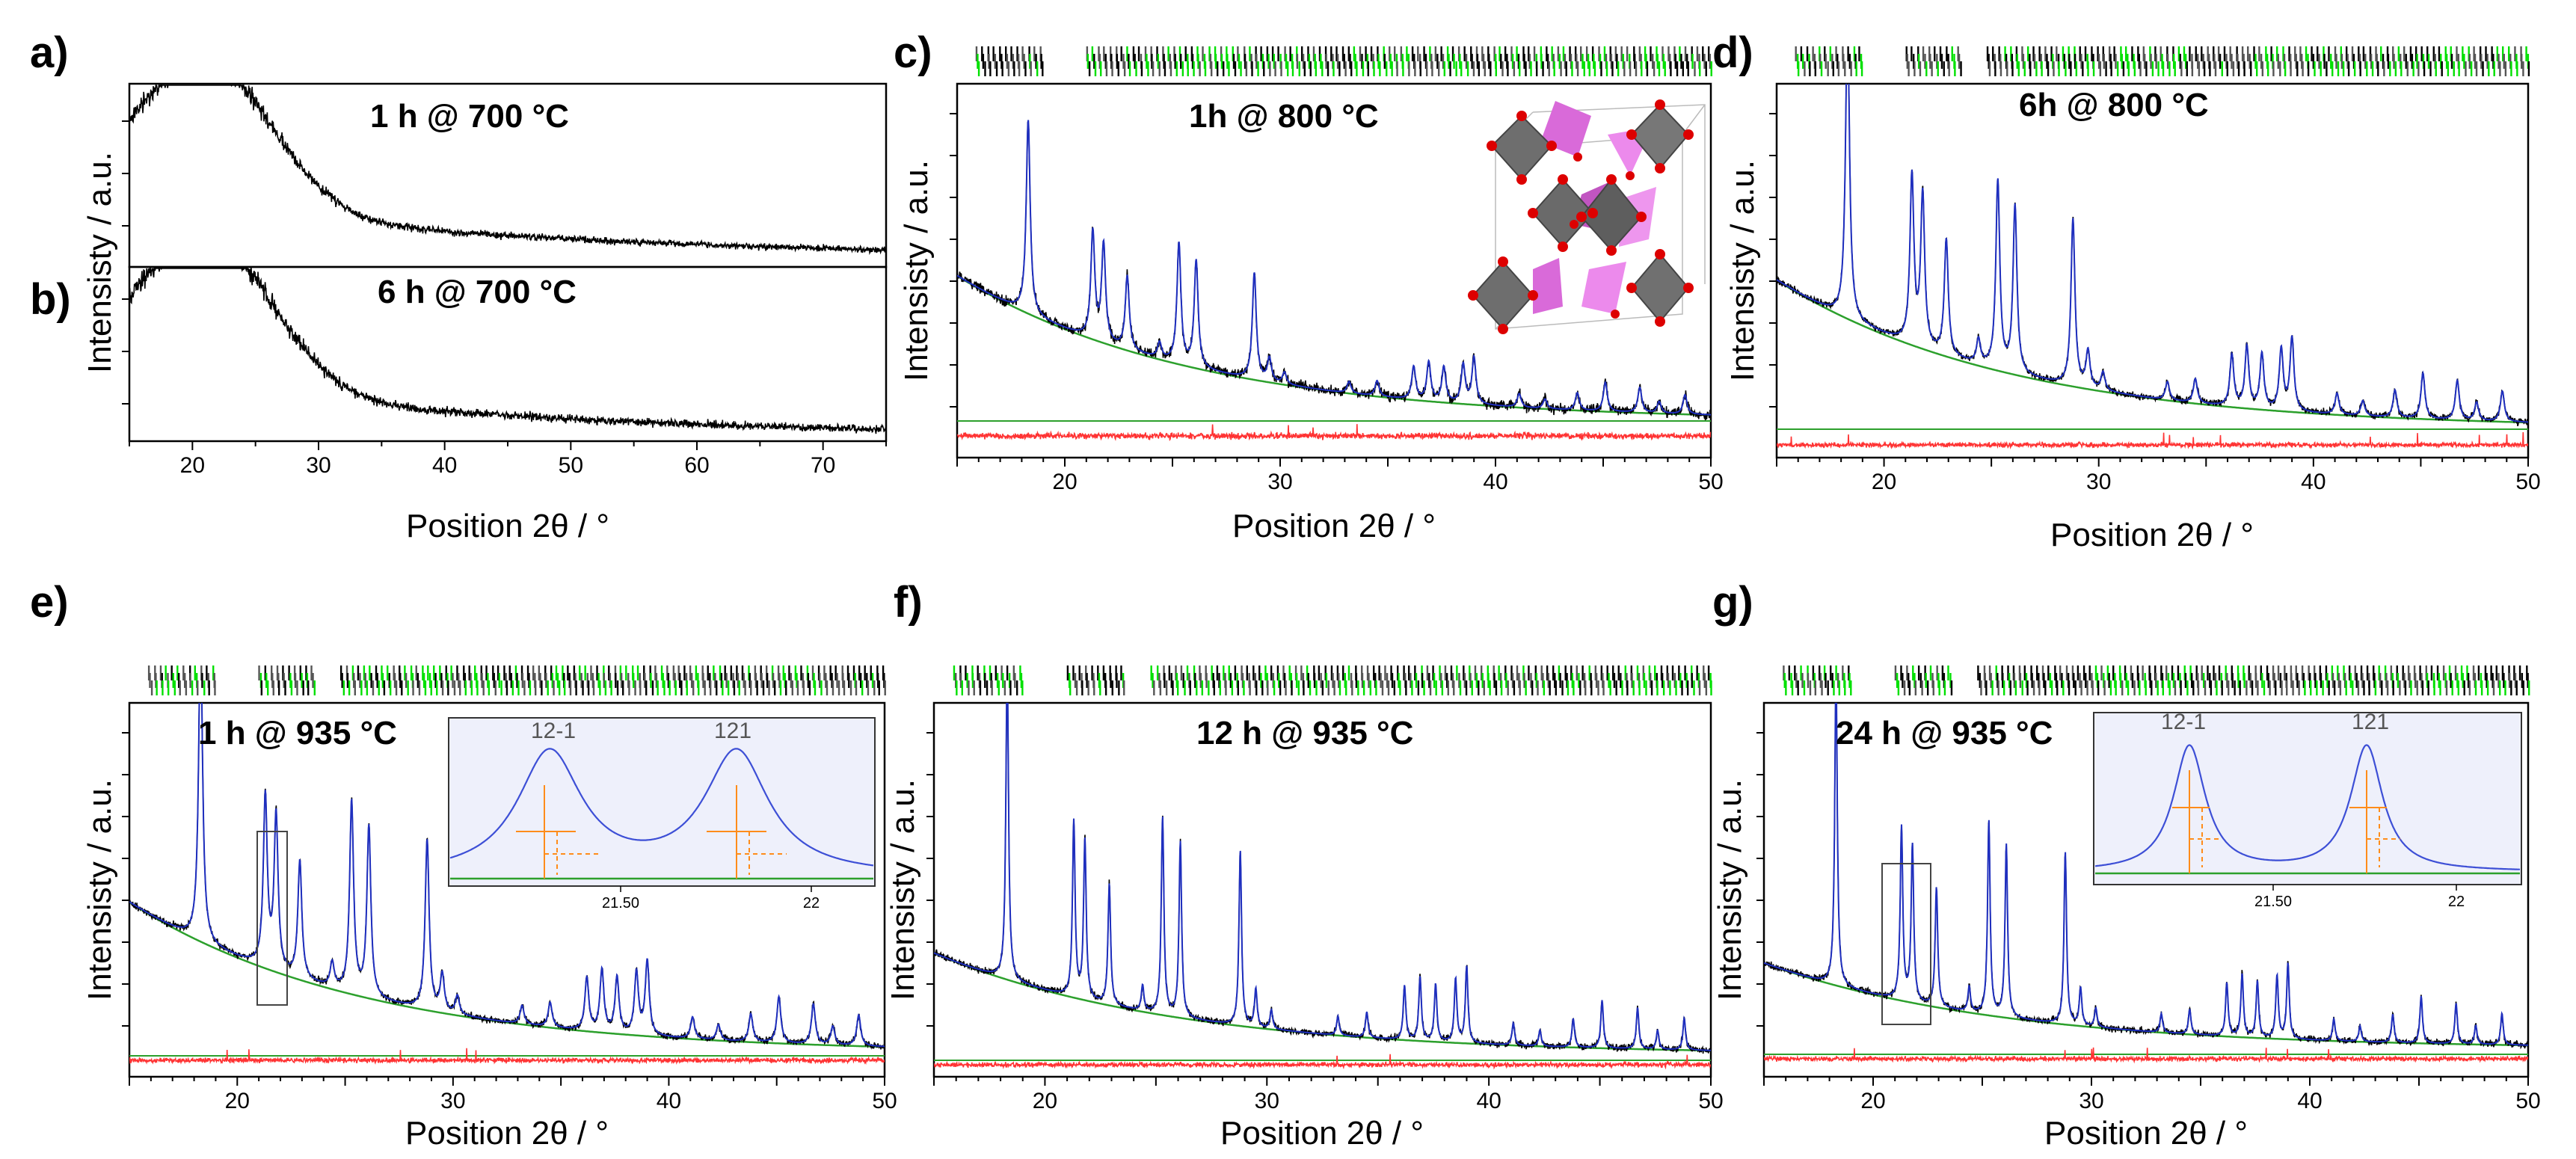 This screenshot has width=2576, height=1159. What do you see at coordinates (571, 465) in the screenshot?
I see `panel-b-xtick-label: 50` at bounding box center [571, 465].